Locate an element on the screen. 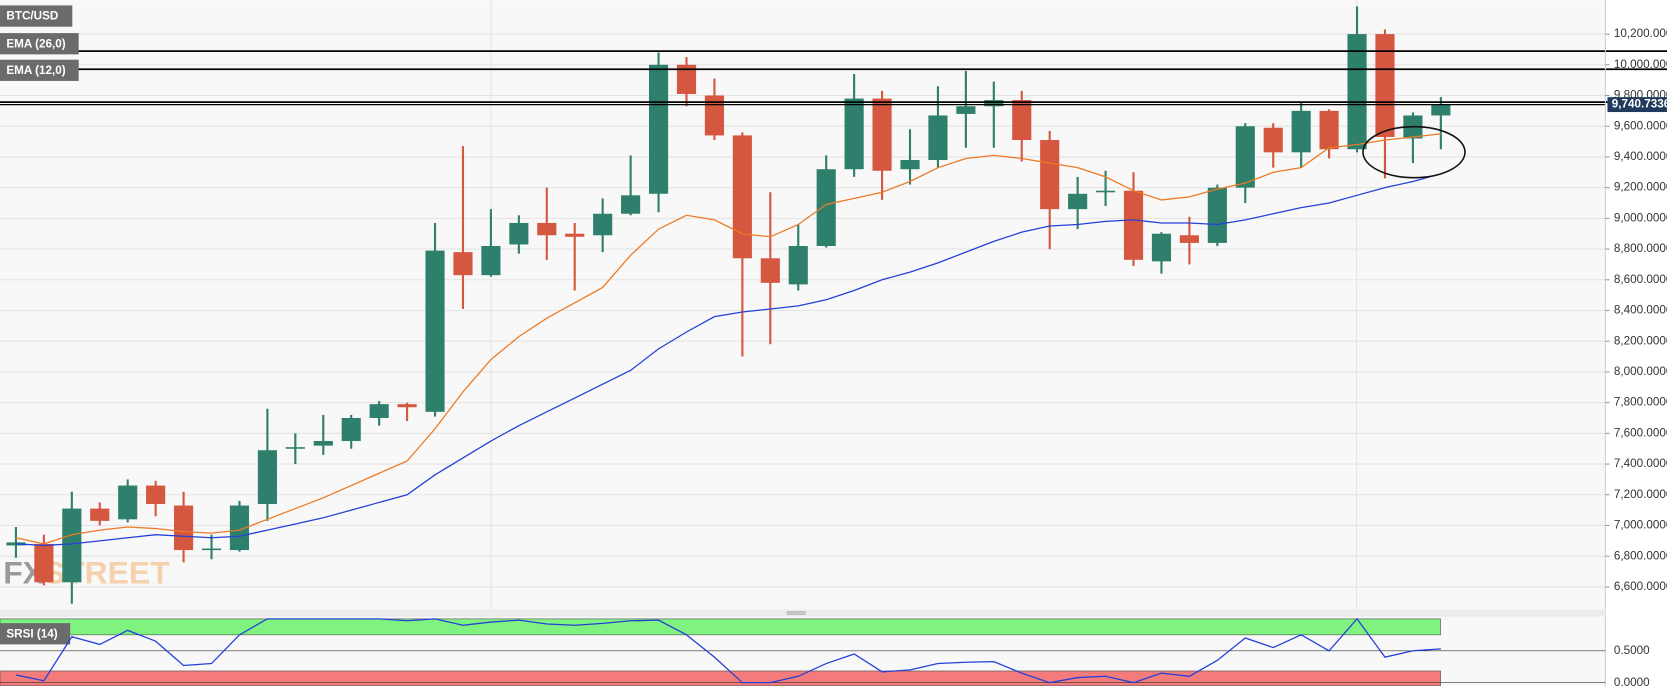  overbought-band is located at coordinates (720, 627).